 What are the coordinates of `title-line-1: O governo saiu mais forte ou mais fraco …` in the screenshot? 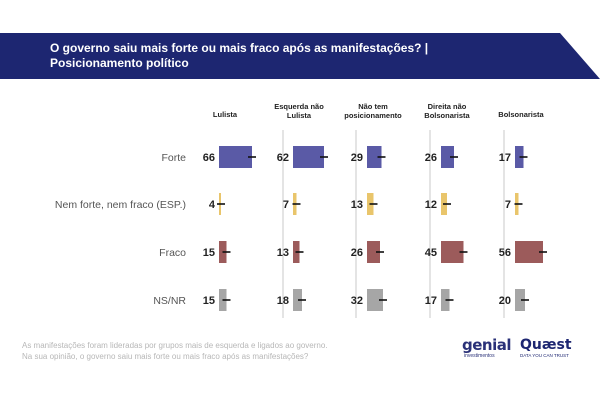 It's located at (239, 48).